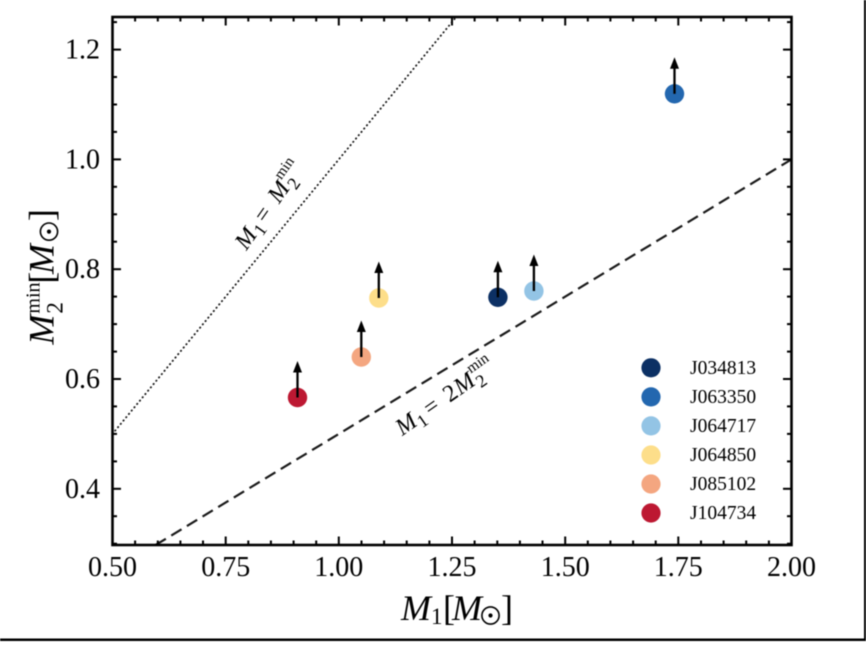 This screenshot has height=646, width=866. What do you see at coordinates (723, 368) in the screenshot?
I see `svg-text: J034813` at bounding box center [723, 368].